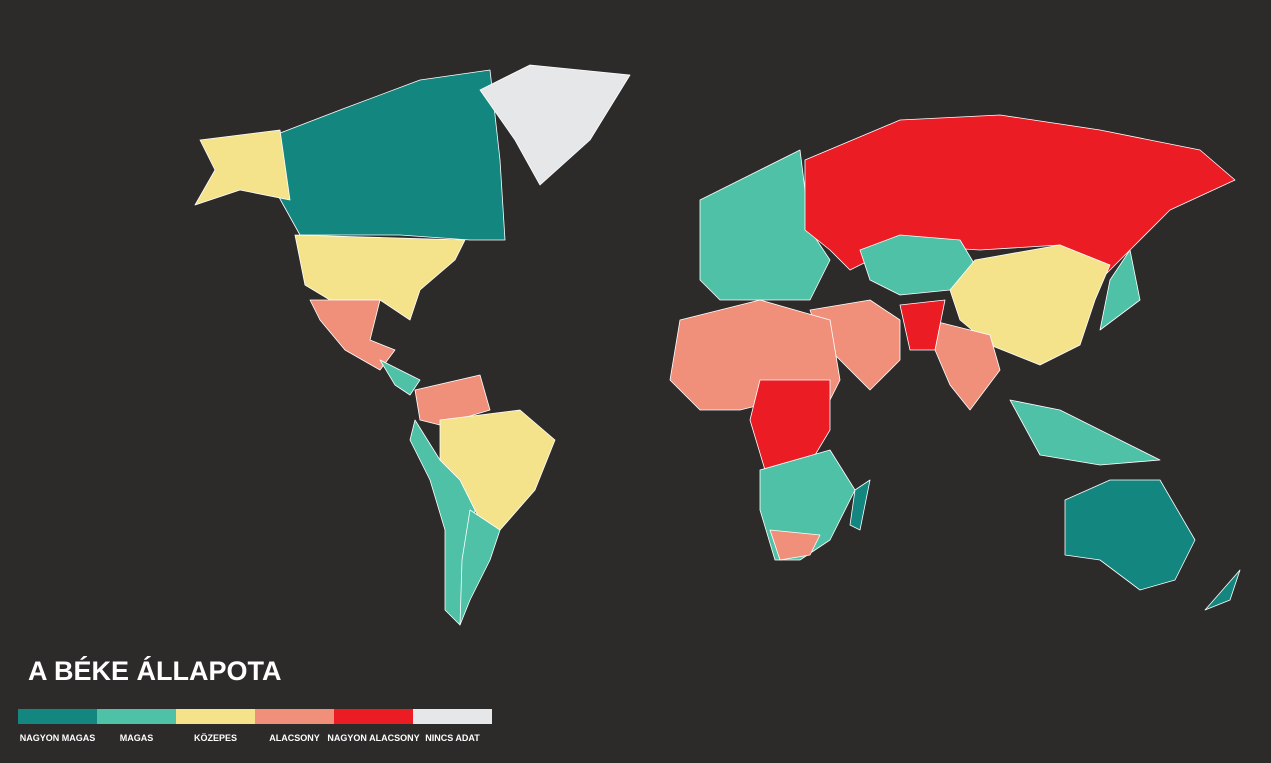 The width and height of the screenshot is (1271, 763). Describe the element at coordinates (352, 335) in the screenshot. I see `mexico` at that location.